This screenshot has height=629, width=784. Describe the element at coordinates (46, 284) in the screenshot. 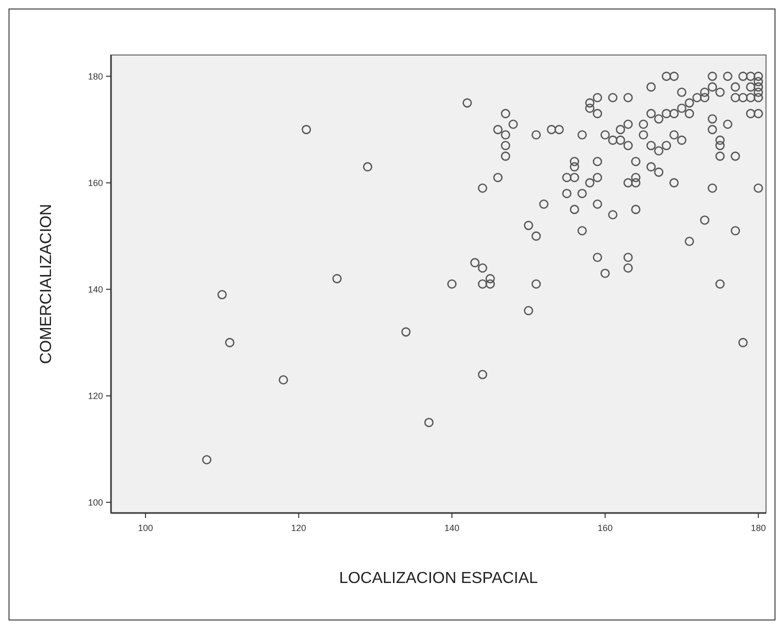

I see `y-axis-title: COMERCIALIZACION` at that location.